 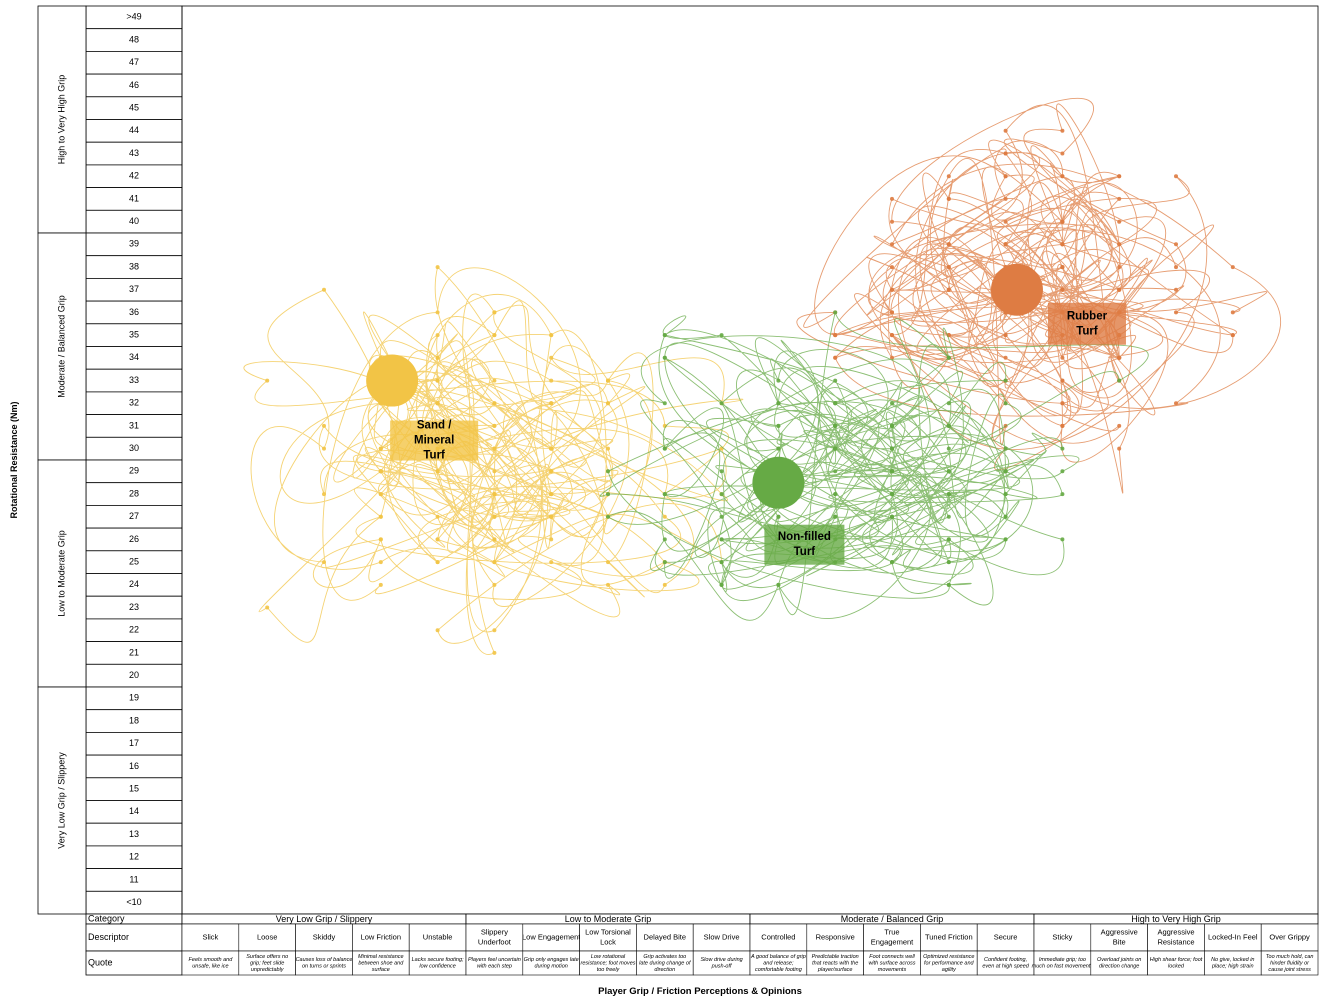 I want to click on x-quote: Lacks secure footing; low confidence, so click(x=438, y=963).